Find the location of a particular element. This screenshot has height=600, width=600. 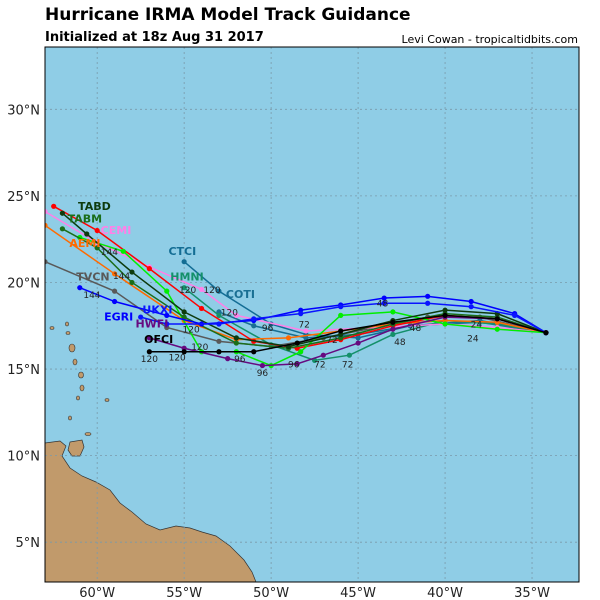

lon-tick-label: 60°W is located at coordinates (97, 593).